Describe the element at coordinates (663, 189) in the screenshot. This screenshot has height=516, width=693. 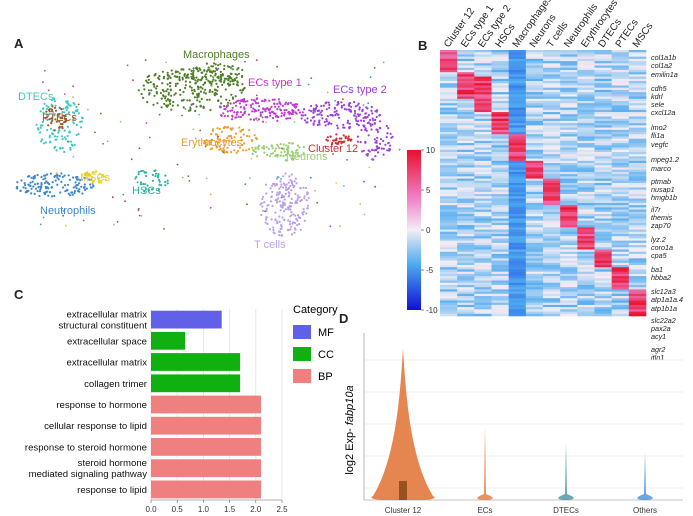
I see `heatmap-gene-label: nusap1` at that location.